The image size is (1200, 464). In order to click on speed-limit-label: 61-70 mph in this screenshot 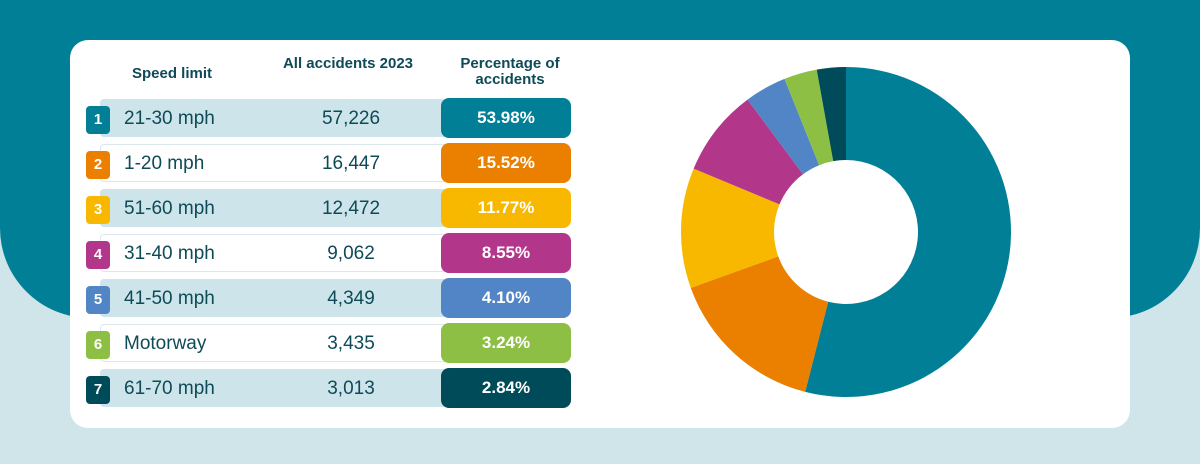, I will do `click(169, 388)`.